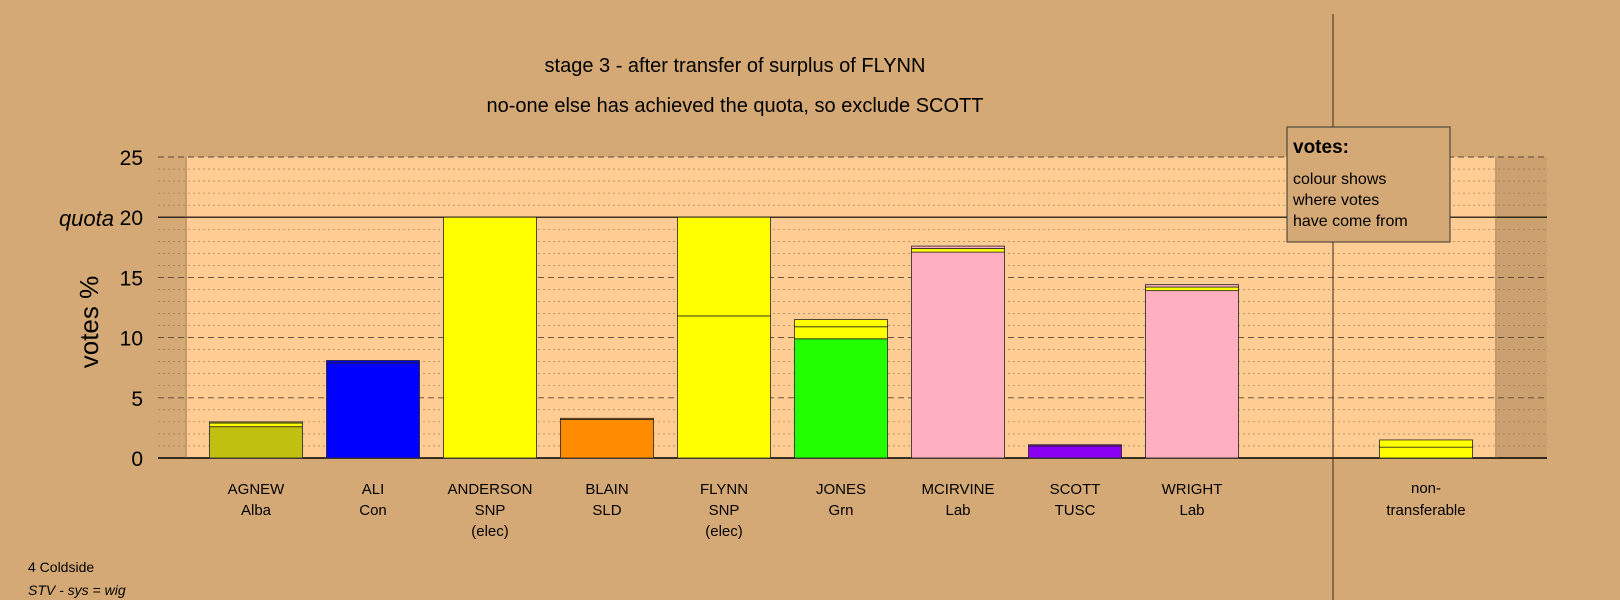  Describe the element at coordinates (841, 489) in the screenshot. I see `candidate-name: JONES` at that location.